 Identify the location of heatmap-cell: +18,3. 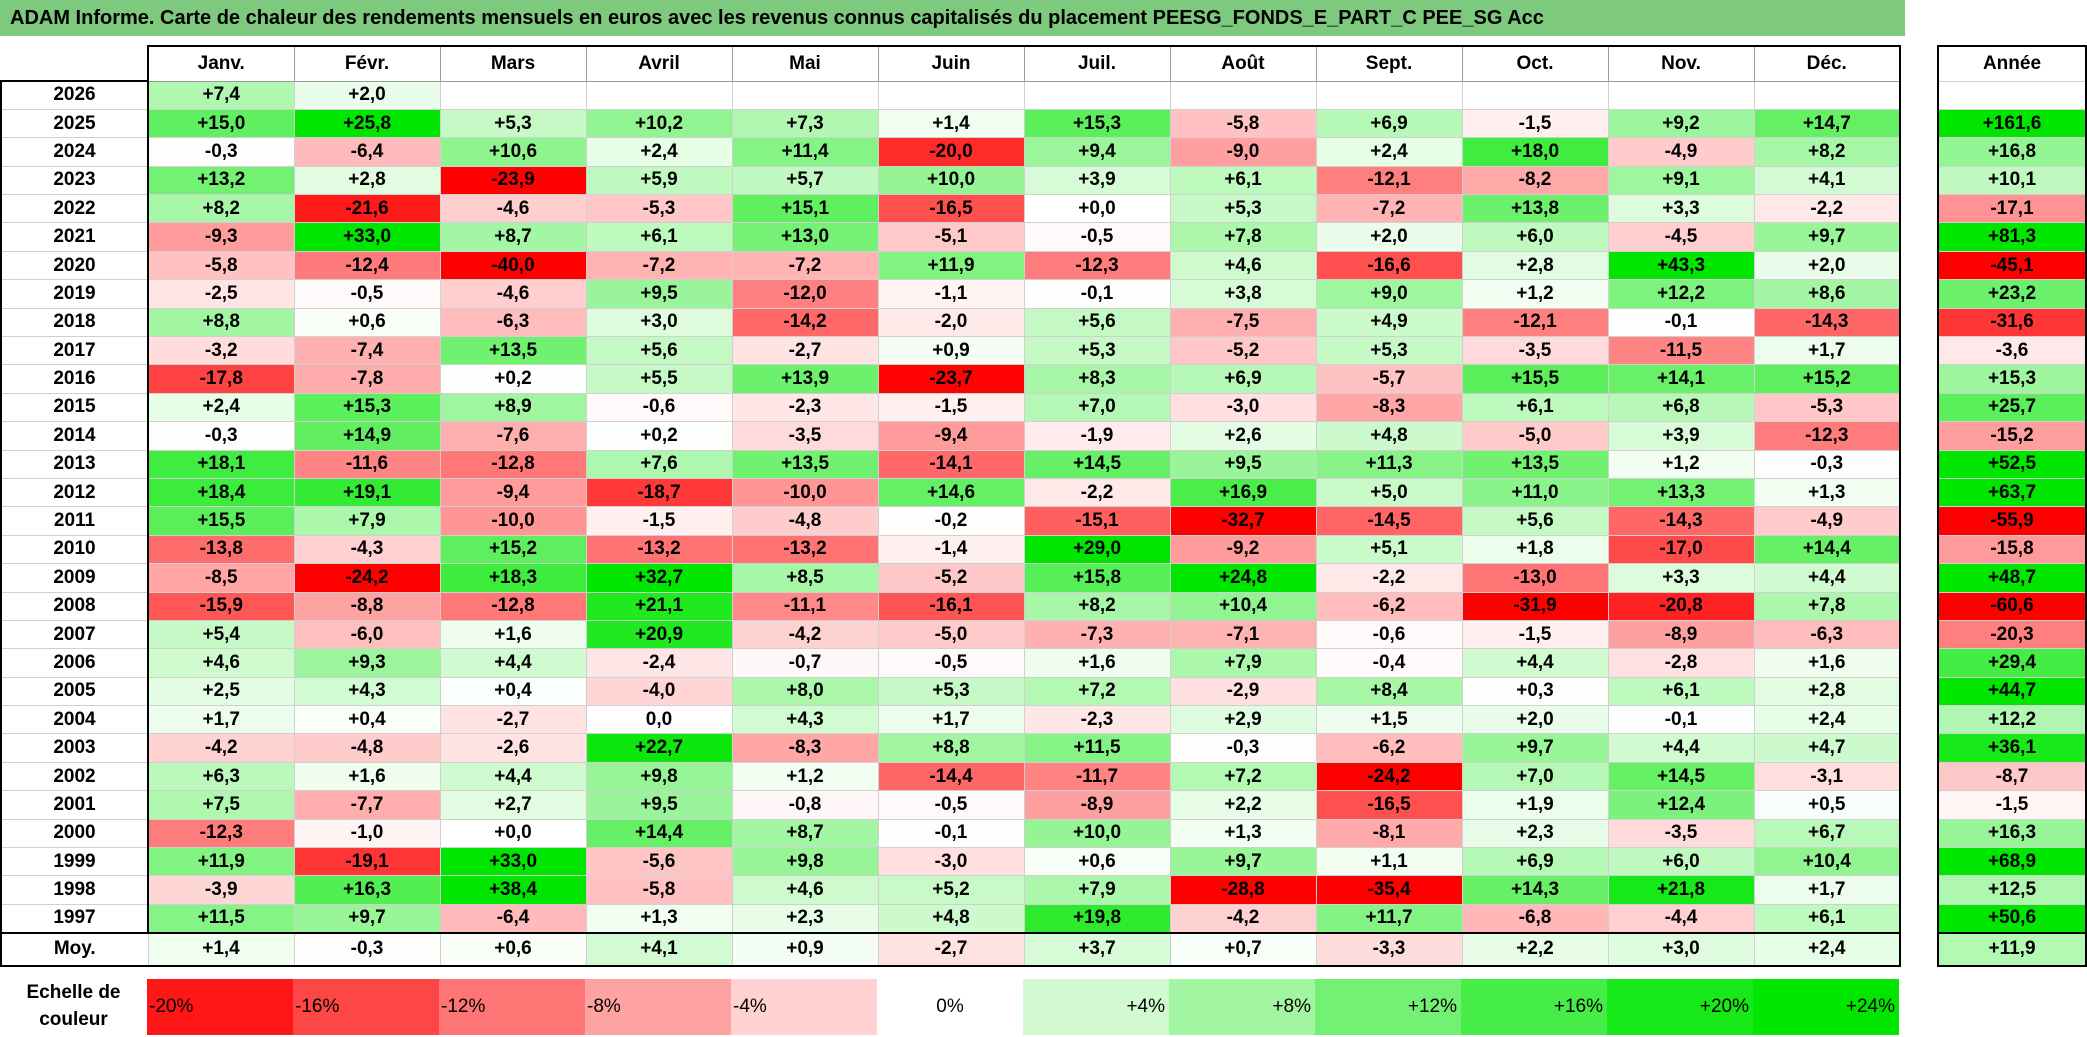
(513, 578).